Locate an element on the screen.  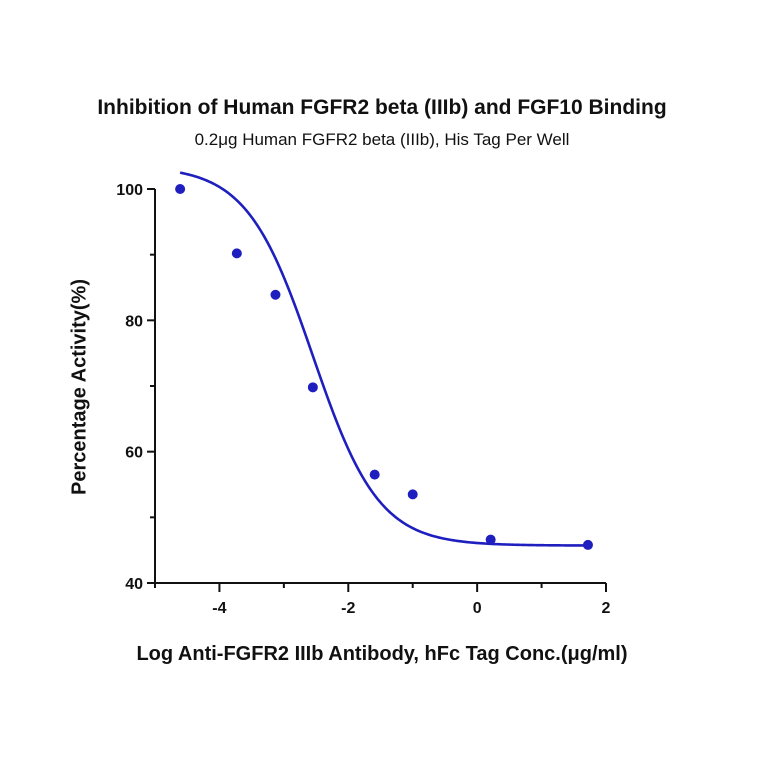
y-tick-label: 40 is located at coordinates (134, 584).